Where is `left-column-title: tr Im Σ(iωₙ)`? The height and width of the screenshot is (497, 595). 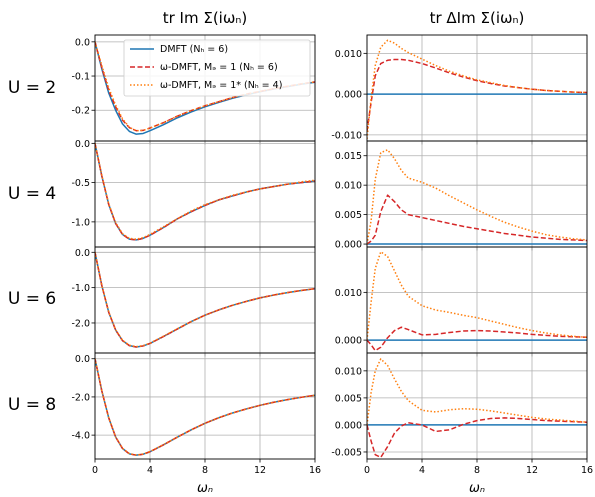
left-column-title: tr Im Σ(iωₙ) is located at coordinates (205, 18).